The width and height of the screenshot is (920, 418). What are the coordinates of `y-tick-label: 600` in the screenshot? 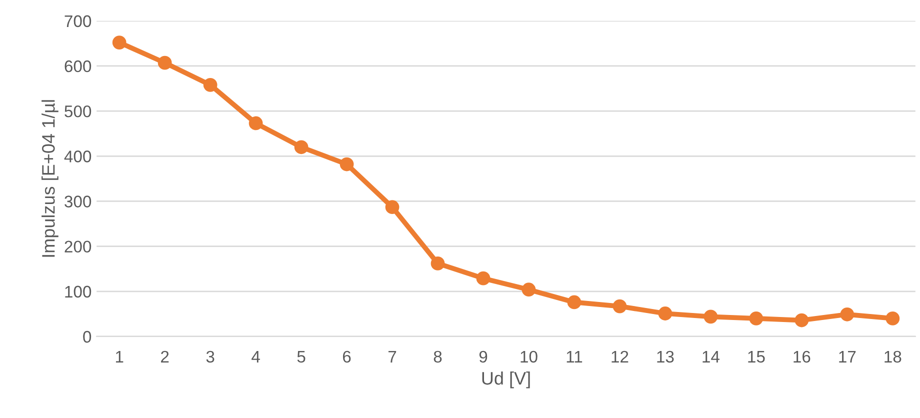 It's located at (78, 66).